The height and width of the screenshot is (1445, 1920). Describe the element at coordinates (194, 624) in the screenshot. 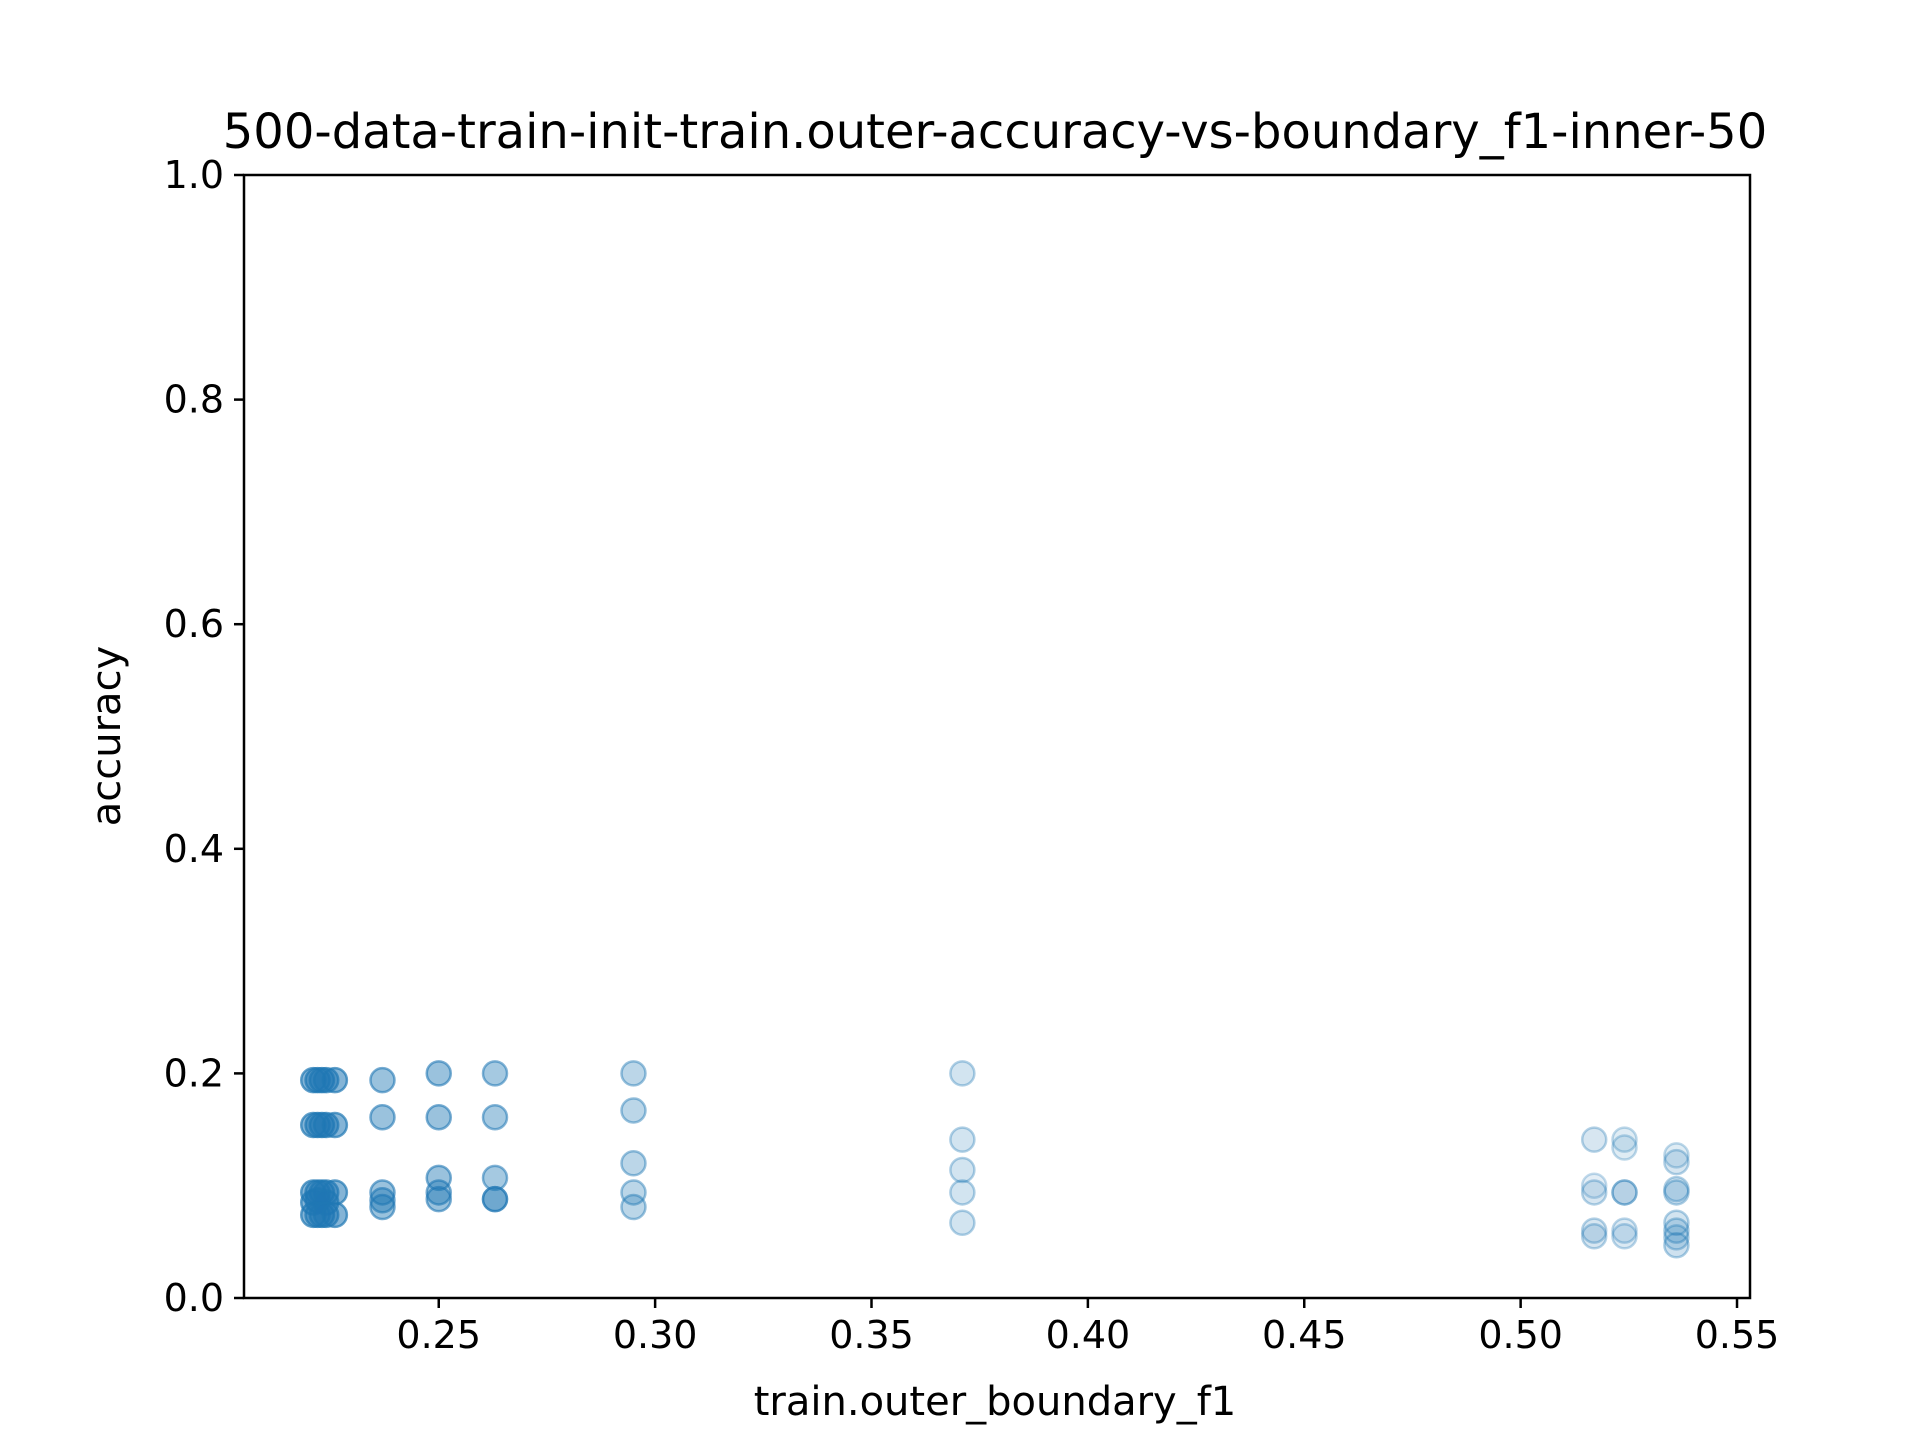

I see `y-tick-label: 0.6` at that location.